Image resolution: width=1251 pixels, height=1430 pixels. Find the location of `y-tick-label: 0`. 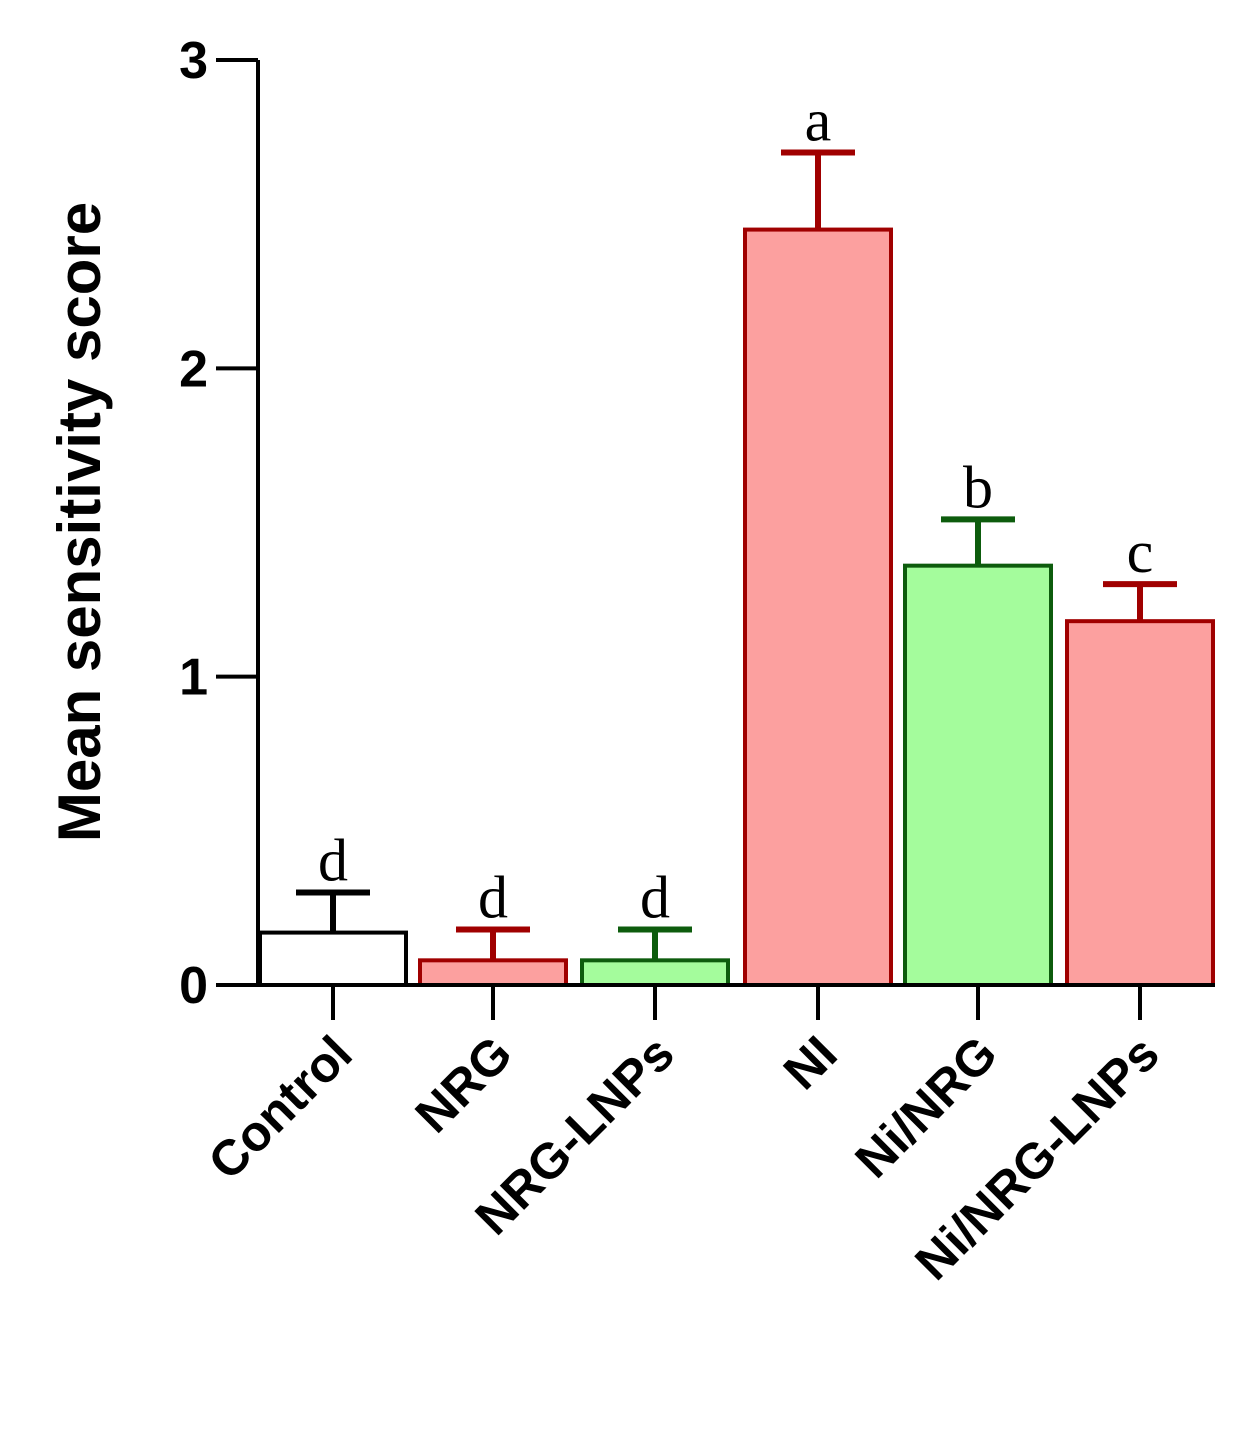

y-tick-label: 0 is located at coordinates (193, 986).